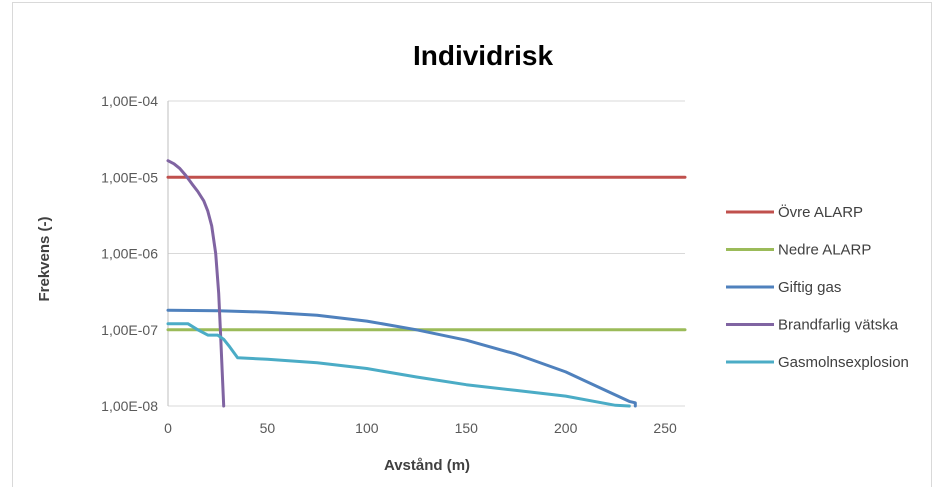 The height and width of the screenshot is (489, 942). What do you see at coordinates (566, 428) in the screenshot?
I see `x-tick-label: 200` at bounding box center [566, 428].